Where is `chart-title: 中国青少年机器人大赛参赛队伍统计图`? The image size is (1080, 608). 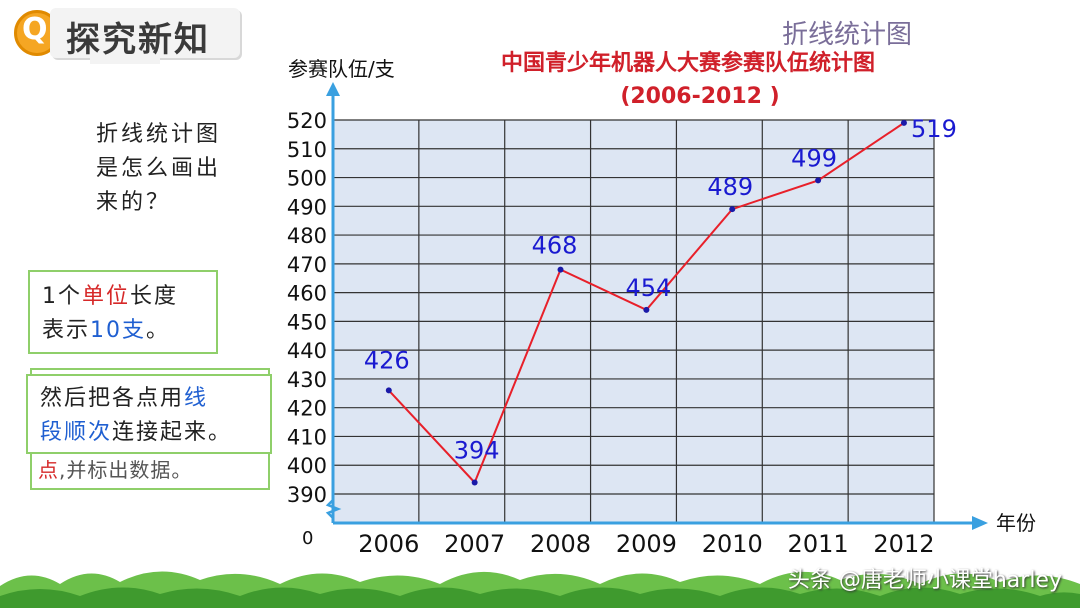
chart-title: 中国青少年机器人大赛参赛队伍统计图 is located at coordinates (688, 63).